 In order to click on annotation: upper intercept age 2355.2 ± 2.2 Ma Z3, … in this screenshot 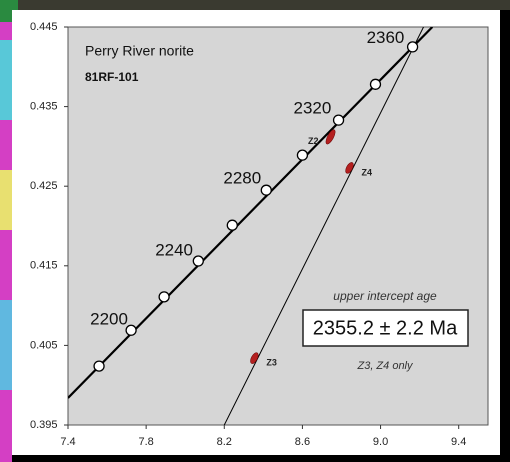, I will do `click(385, 330)`.